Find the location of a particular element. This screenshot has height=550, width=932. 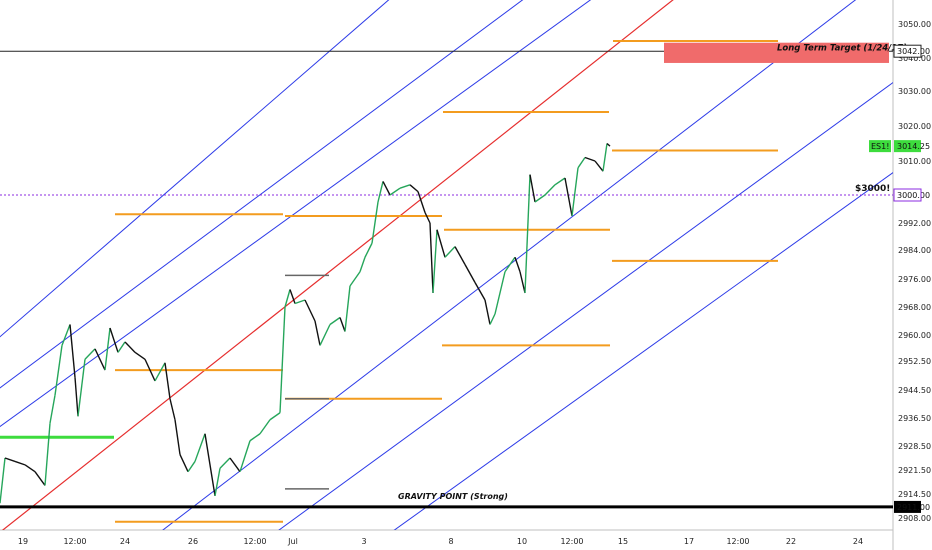

gravity-point-tag is located at coordinates (907, 506).